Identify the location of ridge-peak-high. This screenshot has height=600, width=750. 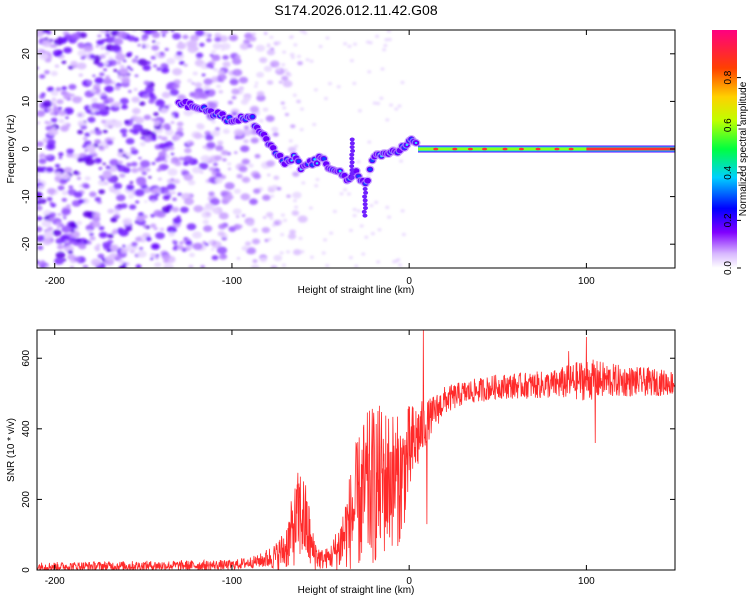
(416, 143).